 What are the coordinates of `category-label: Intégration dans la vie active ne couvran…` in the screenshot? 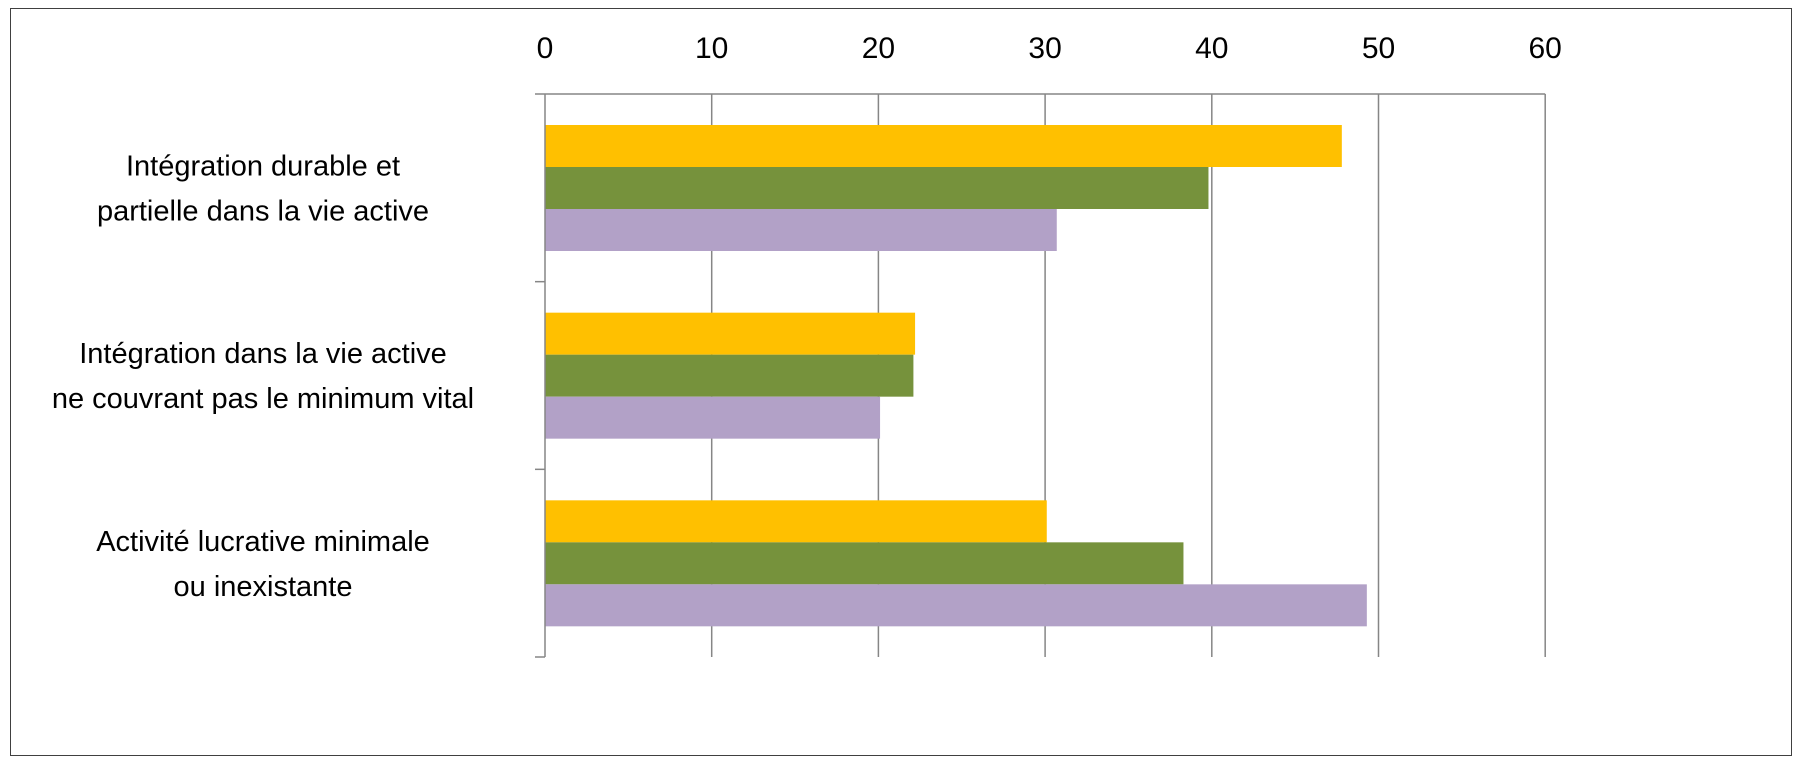 It's located at (263, 376).